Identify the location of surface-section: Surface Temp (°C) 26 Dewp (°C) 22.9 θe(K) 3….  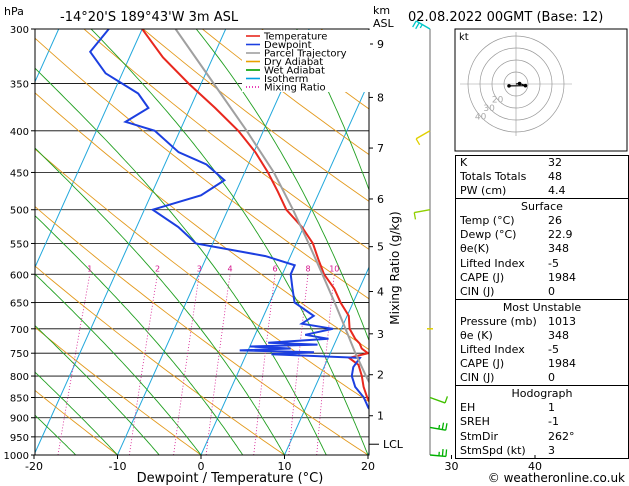
(542, 248).